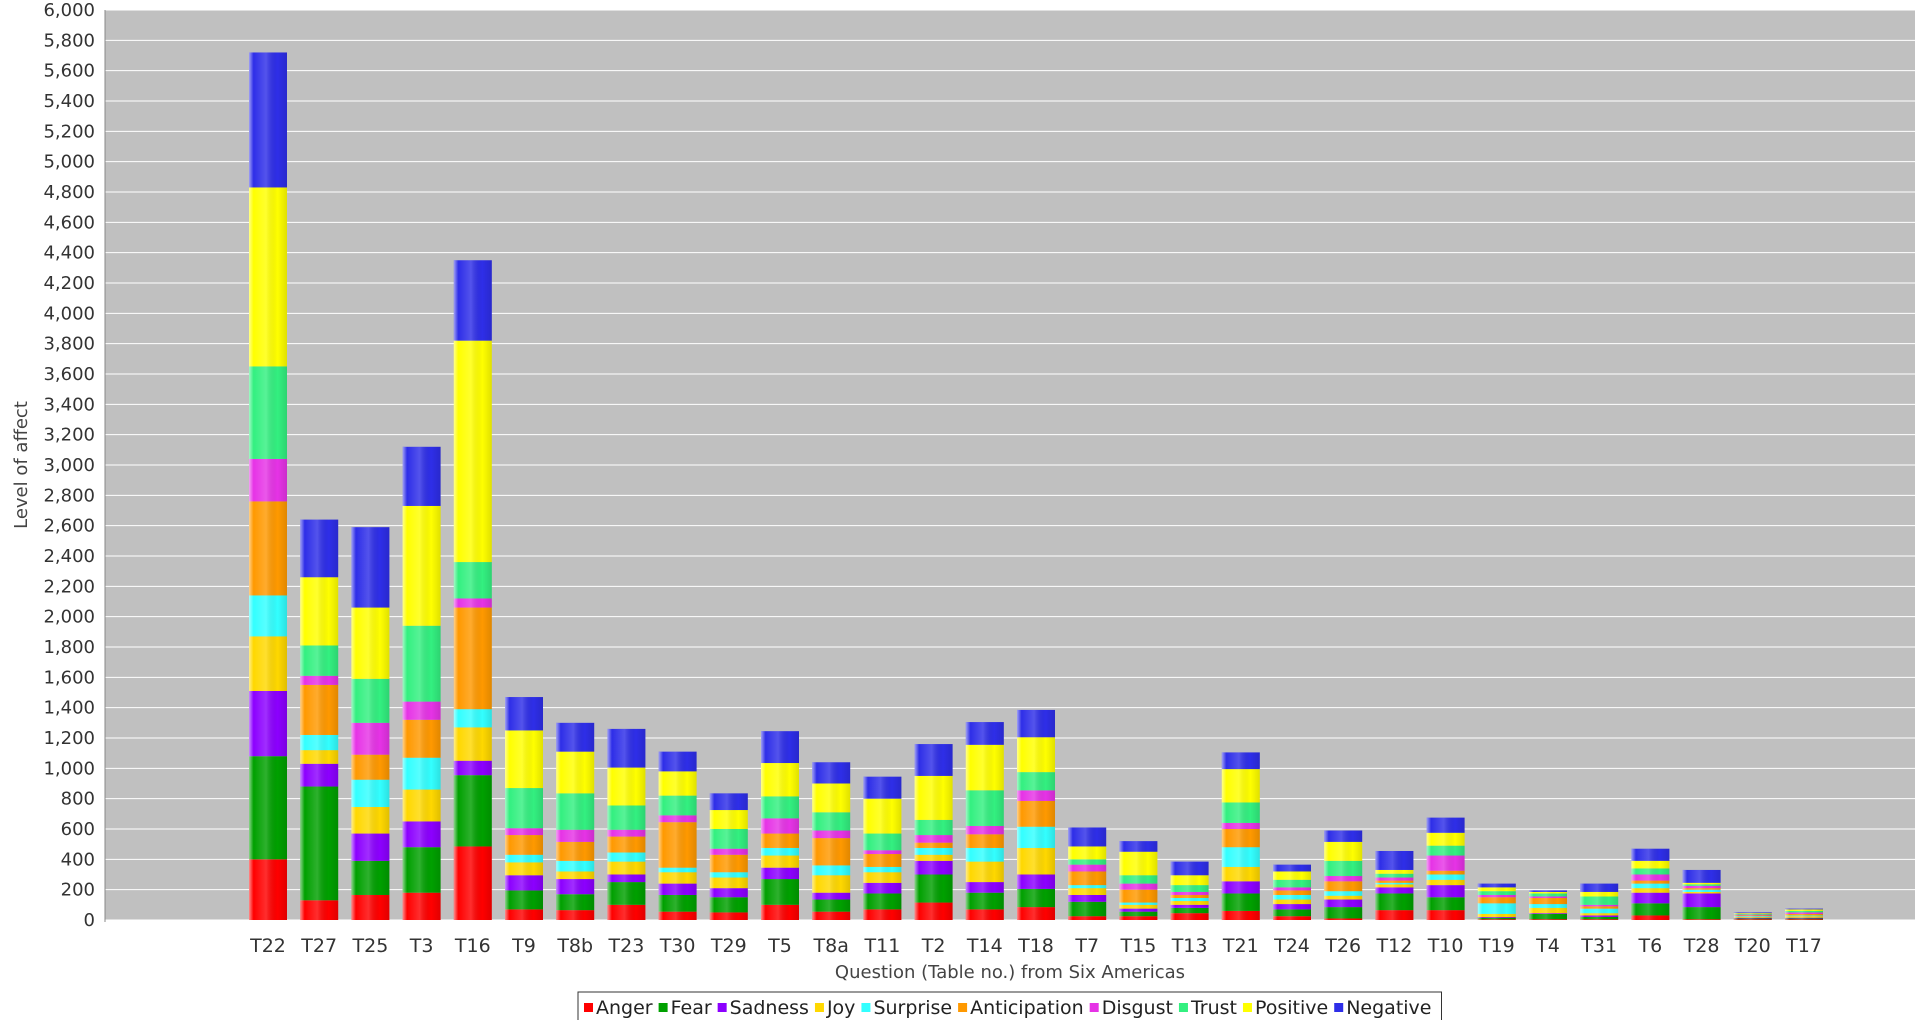 The width and height of the screenshot is (1920, 1024). Describe the element at coordinates (69, 738) in the screenshot. I see `y-tick-label: 1,200` at that location.